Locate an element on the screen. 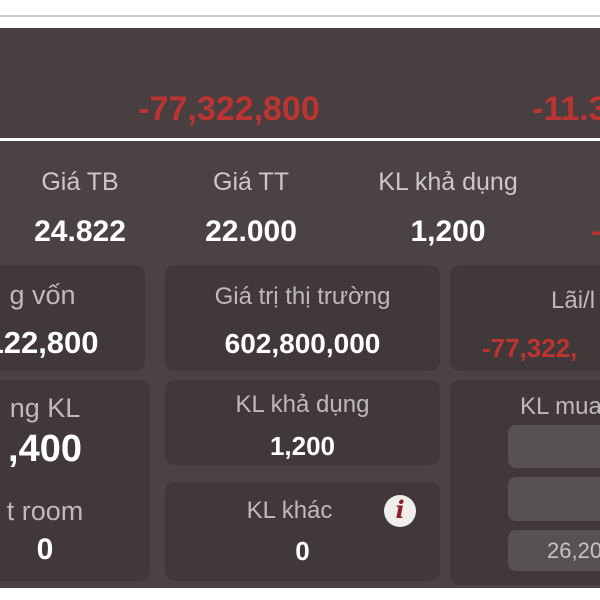 This screenshot has width=600, height=600. header-divider is located at coordinates (300, 139).